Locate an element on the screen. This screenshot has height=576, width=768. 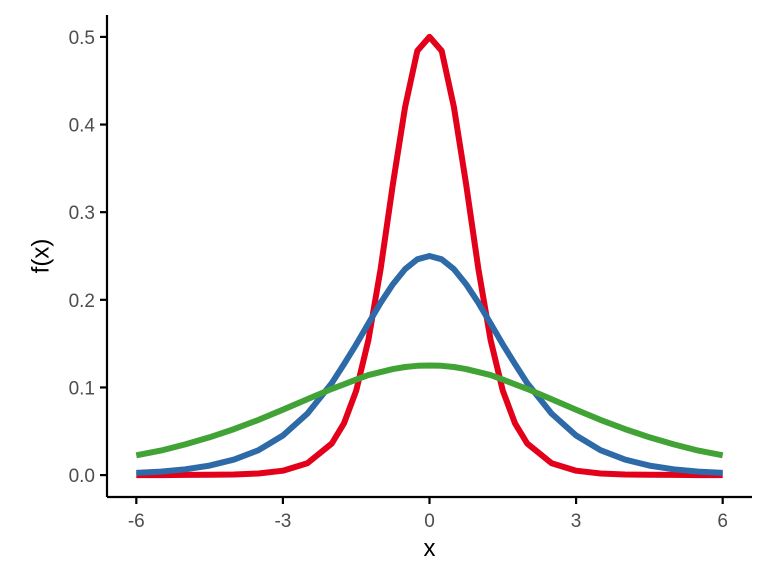
y-tick-label: 0.2 is located at coordinates (82, 301).